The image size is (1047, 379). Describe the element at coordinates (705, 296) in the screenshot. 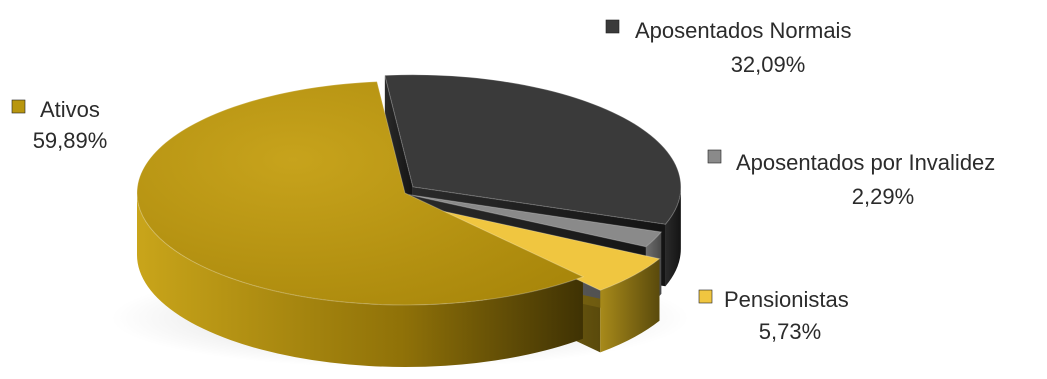

I see `legend-marker-pensionistas` at that location.